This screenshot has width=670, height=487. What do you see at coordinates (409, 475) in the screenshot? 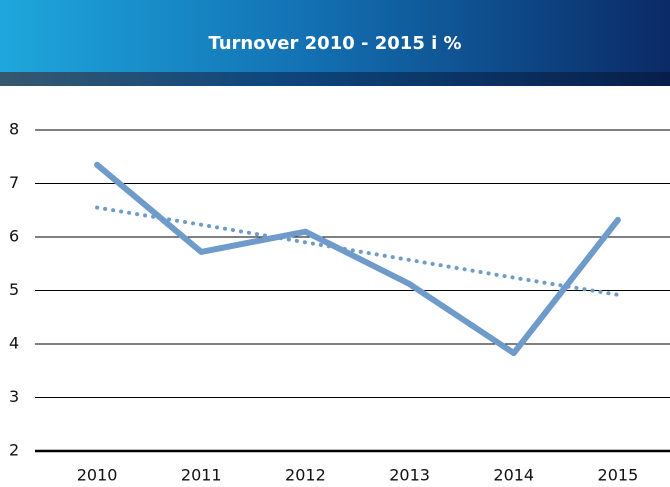
I see `x-tick-label: 2013` at bounding box center [409, 475].